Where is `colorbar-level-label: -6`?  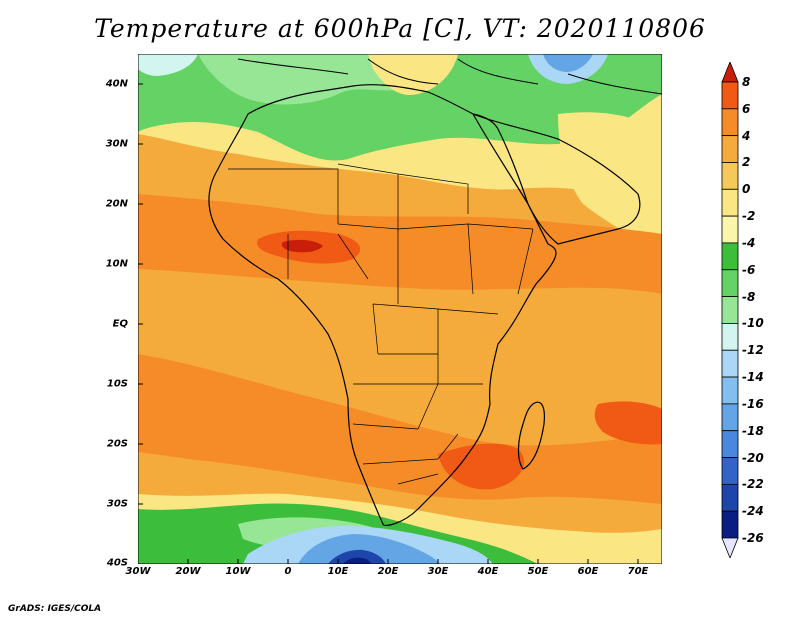 colorbar-level-label: -6 is located at coordinates (749, 269).